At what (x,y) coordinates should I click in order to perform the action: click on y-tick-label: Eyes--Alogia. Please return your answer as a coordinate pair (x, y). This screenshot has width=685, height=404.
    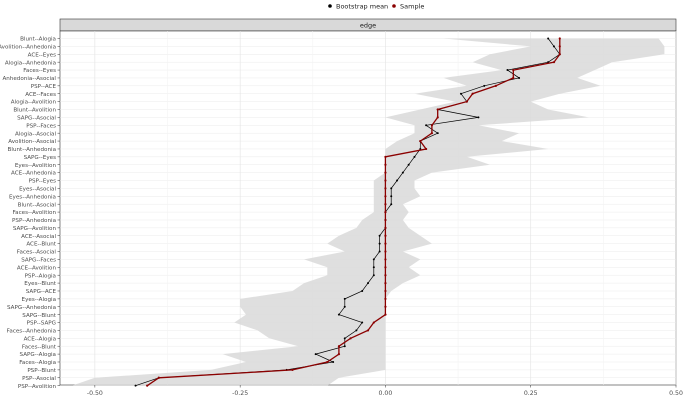
    Looking at the image, I should click on (39, 300).